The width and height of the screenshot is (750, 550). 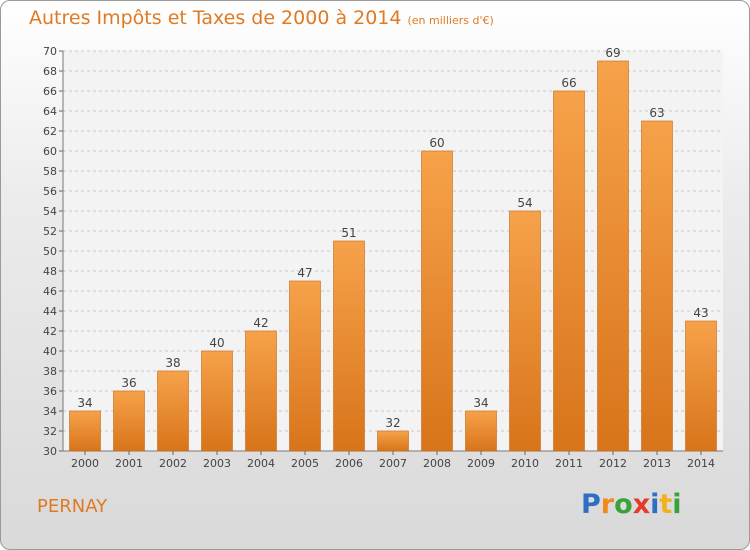 I want to click on bar-value-label: 66, so click(x=568, y=83).